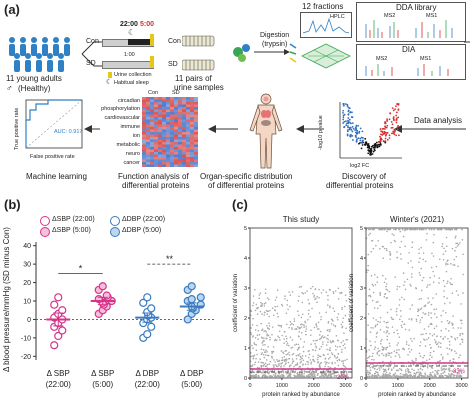 The height and width of the screenshot is (408, 474). What do you see at coordinates (73, 219) in the screenshot?
I see `legend-item: ΔSBP (22:00)` at bounding box center [73, 219].